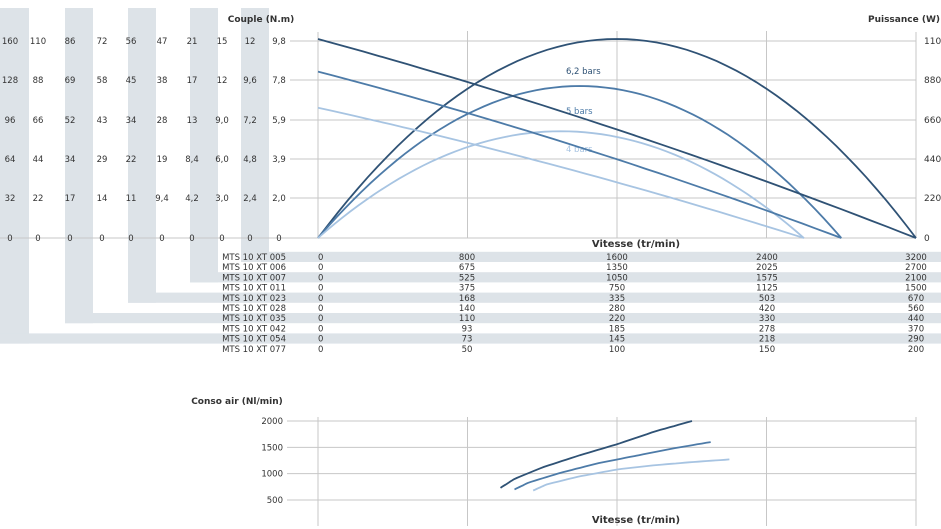 This screenshot has height=529, width=941. Describe the element at coordinates (916, 258) in the screenshot. I see `speed-value: 3200` at that location.